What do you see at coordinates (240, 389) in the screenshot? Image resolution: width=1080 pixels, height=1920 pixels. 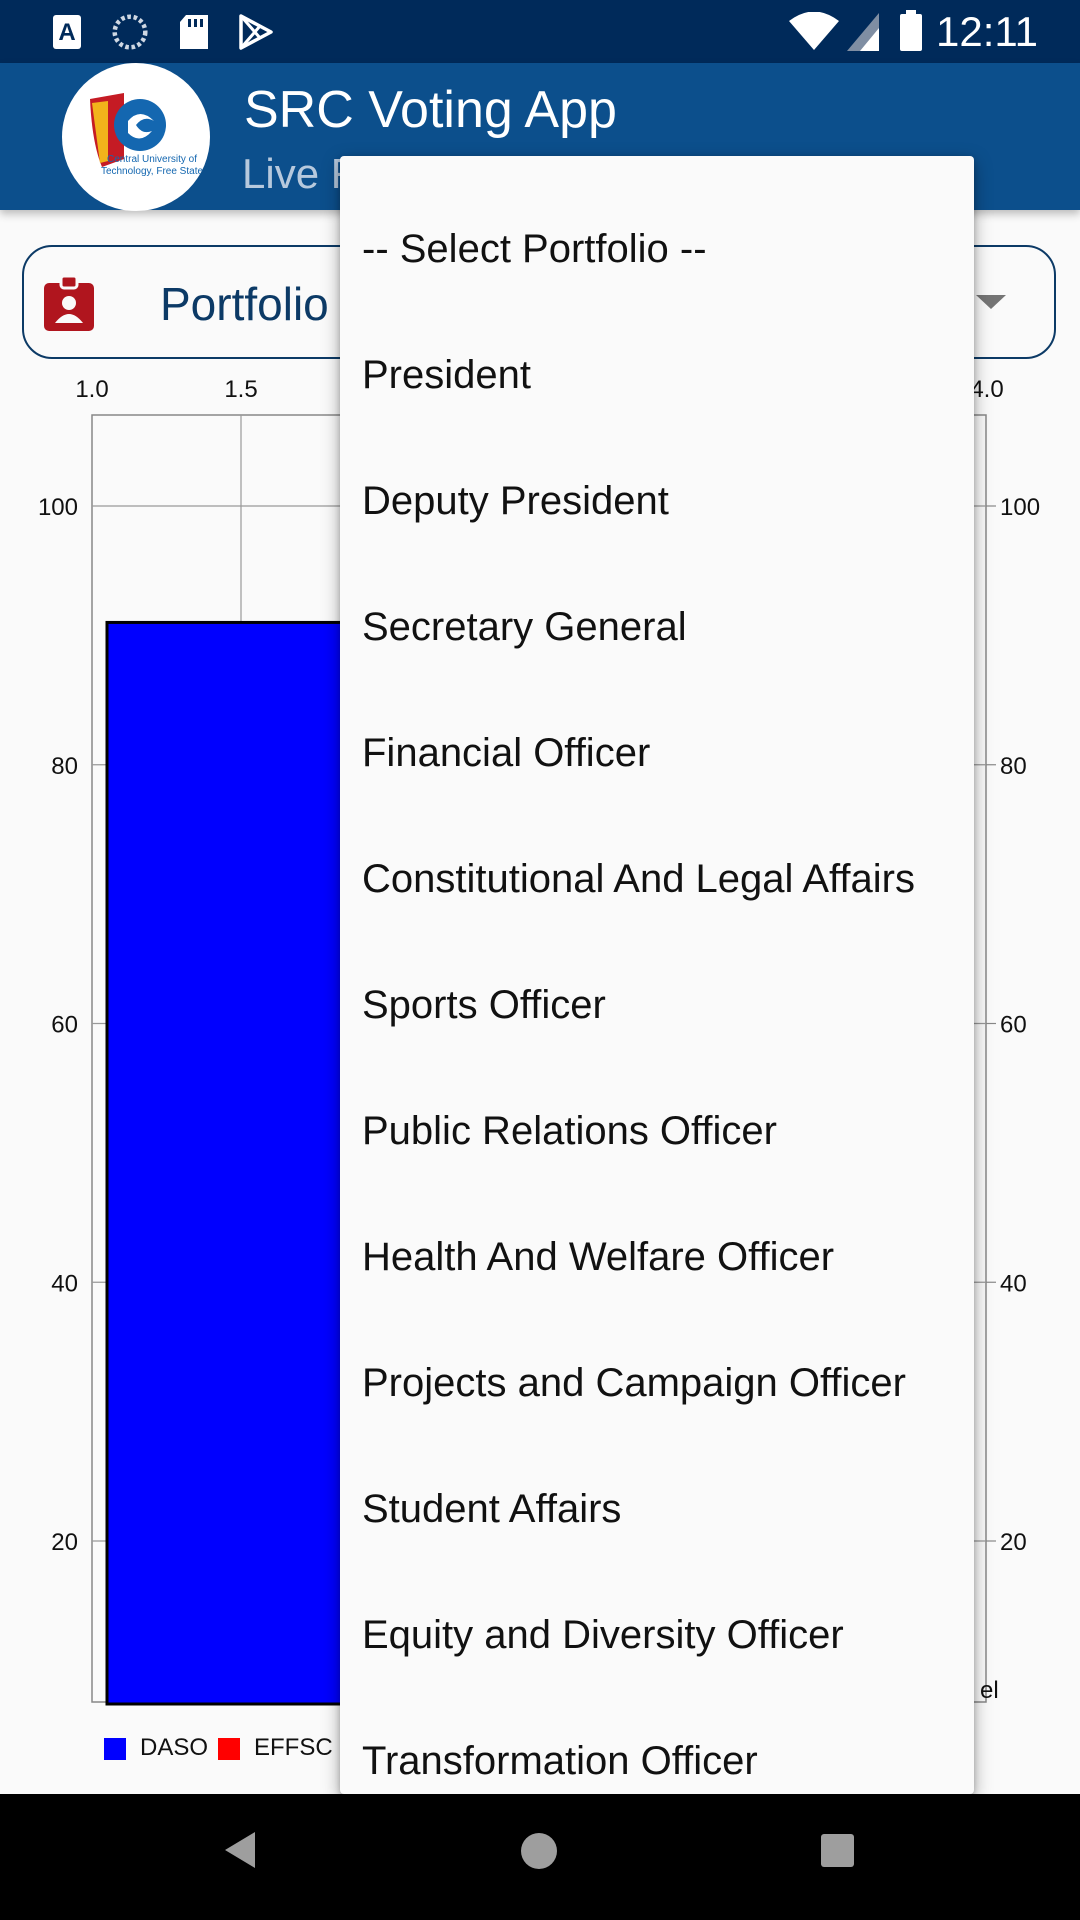 I see `x-tick-label: 1.5` at bounding box center [240, 389].